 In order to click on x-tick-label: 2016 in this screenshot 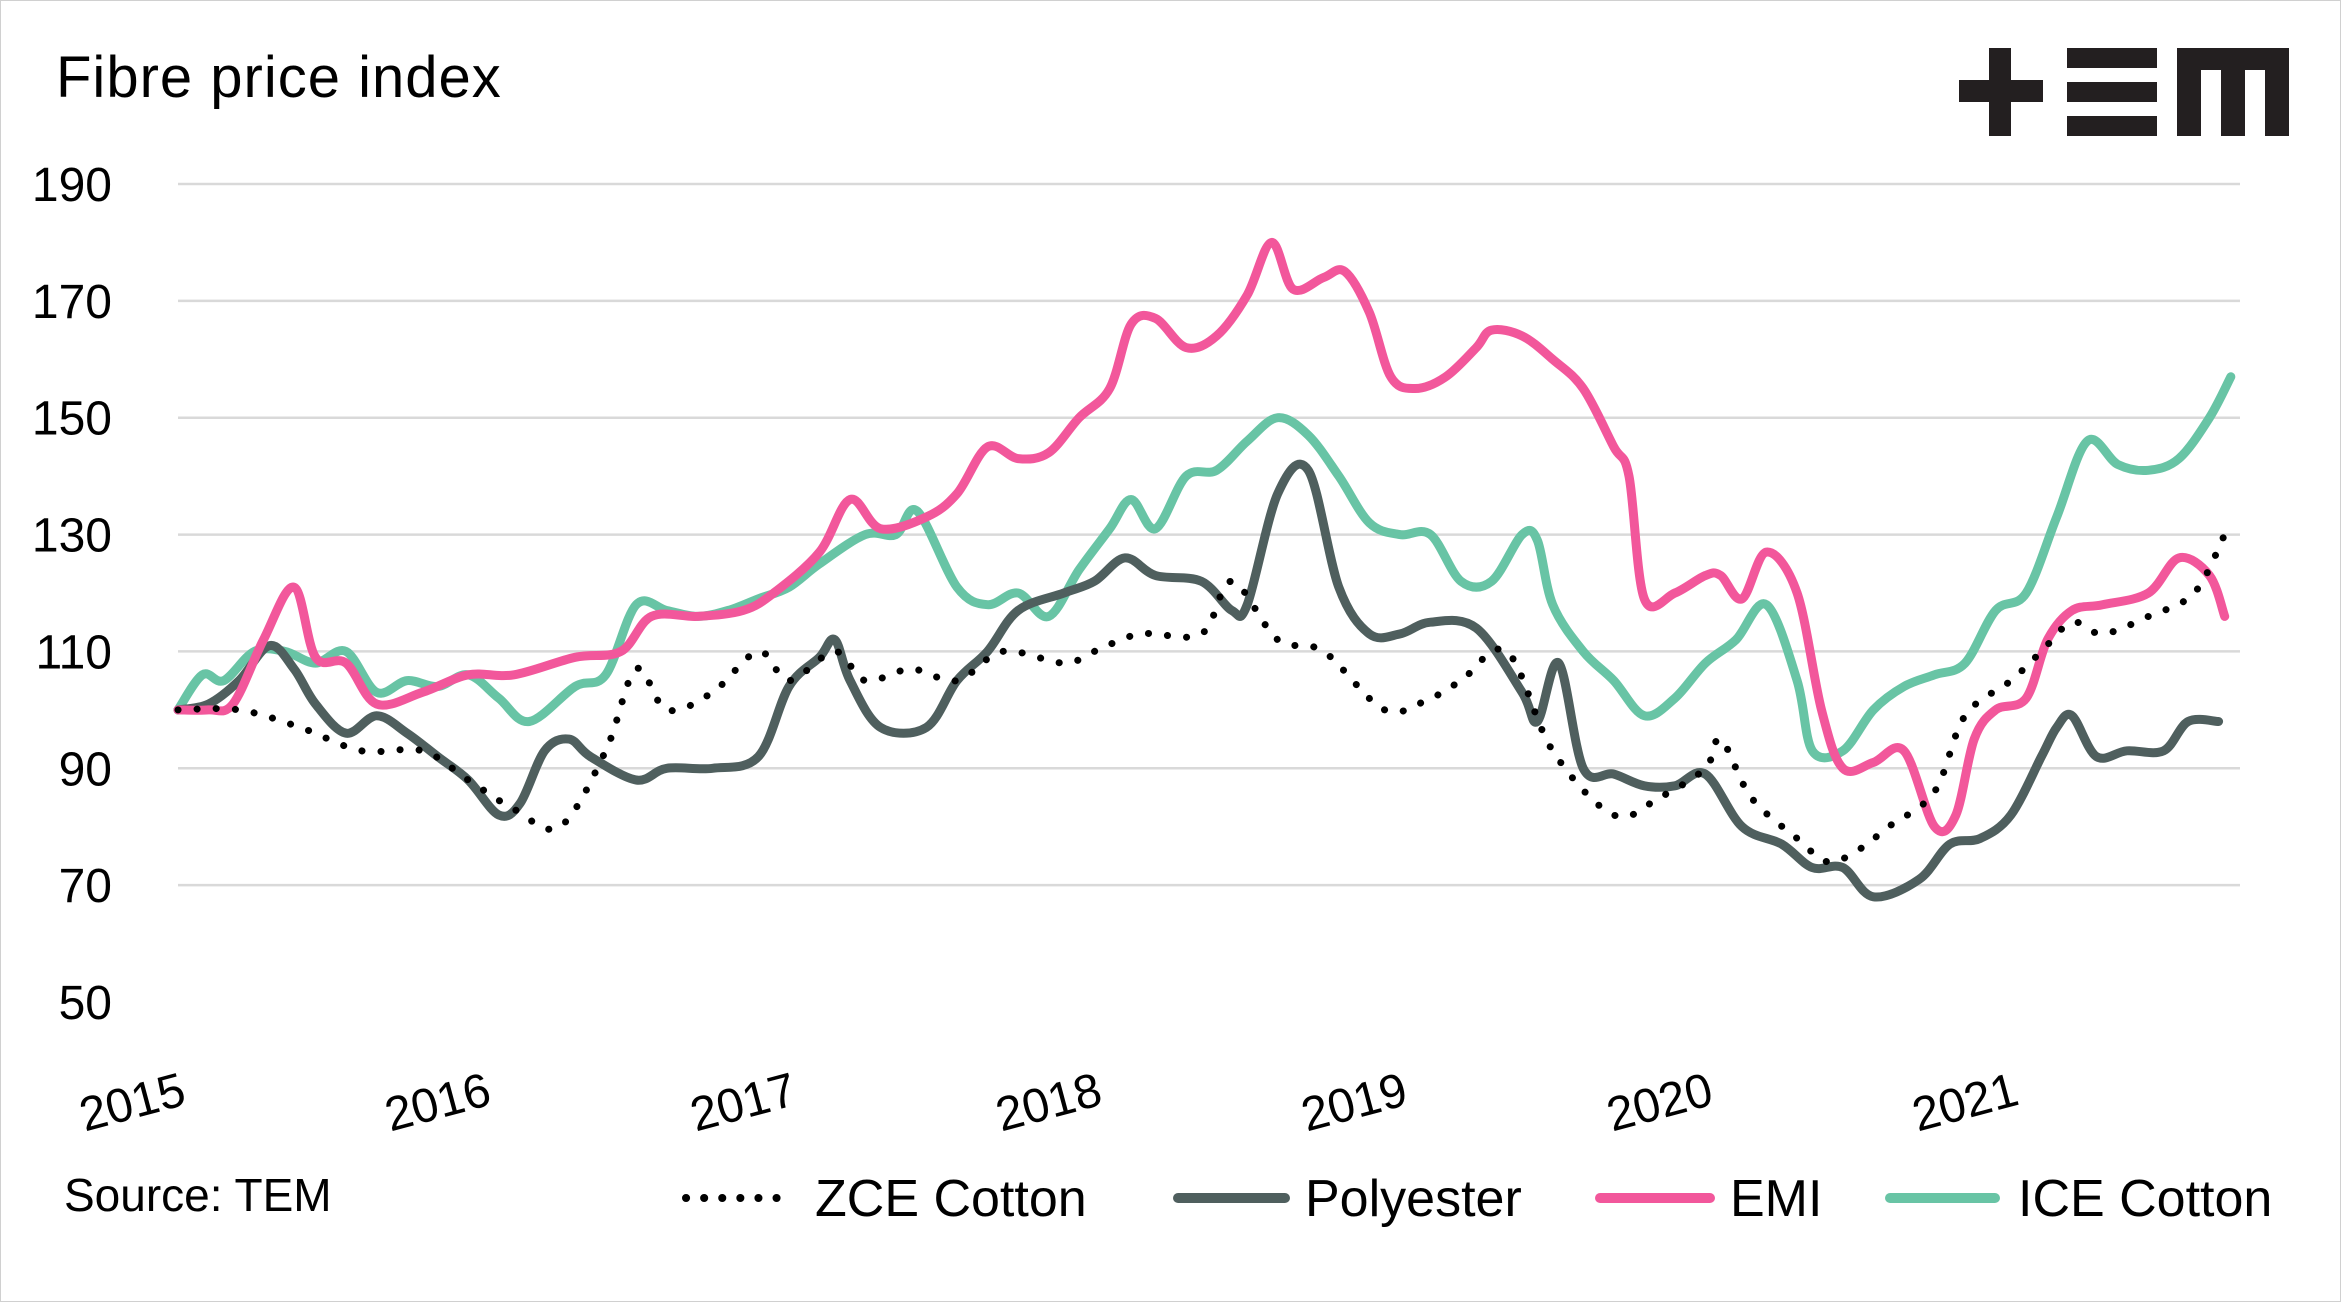, I will do `click(437, 1102)`.